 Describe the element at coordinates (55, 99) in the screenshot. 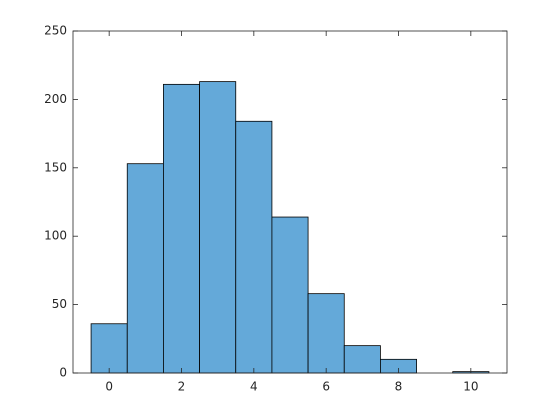

I see `y-tick-label: 200` at that location.